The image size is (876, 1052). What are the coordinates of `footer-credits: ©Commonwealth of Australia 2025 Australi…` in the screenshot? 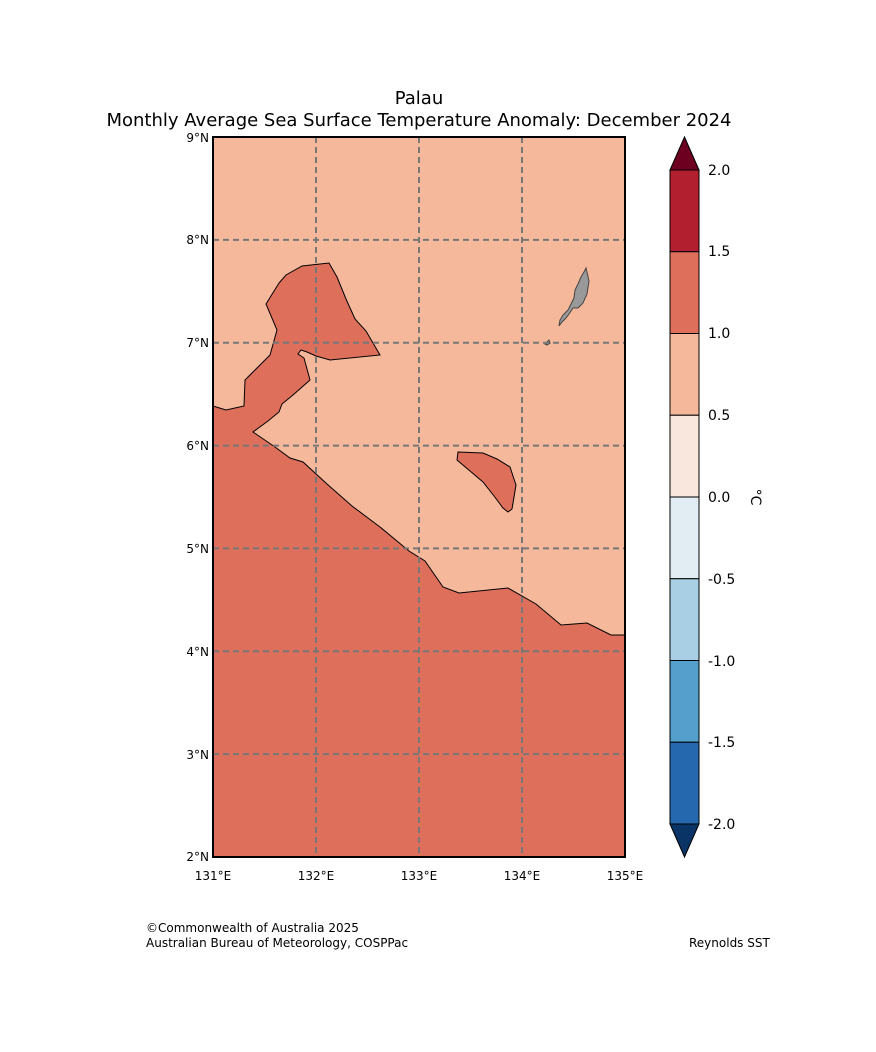 It's located at (277, 936).